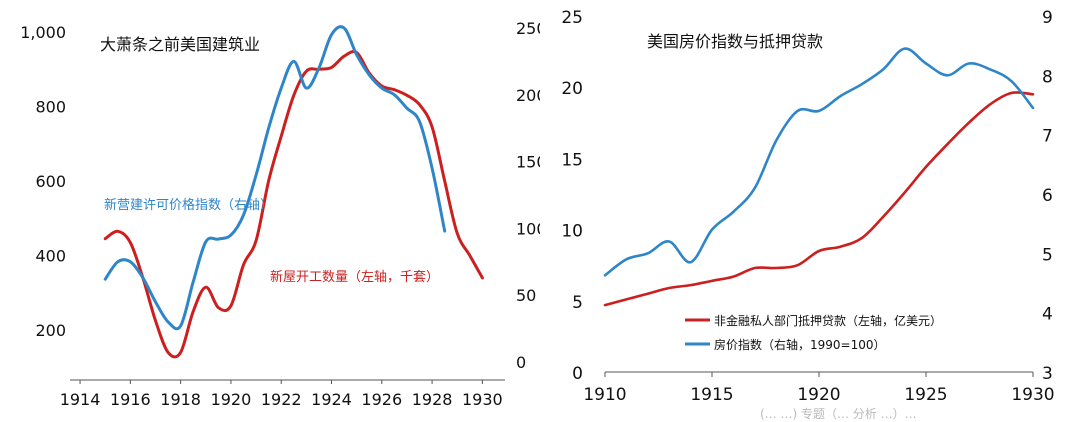 This screenshot has height=422, width=1080. What do you see at coordinates (80, 399) in the screenshot?
I see `x-tick-label: 1914` at bounding box center [80, 399].